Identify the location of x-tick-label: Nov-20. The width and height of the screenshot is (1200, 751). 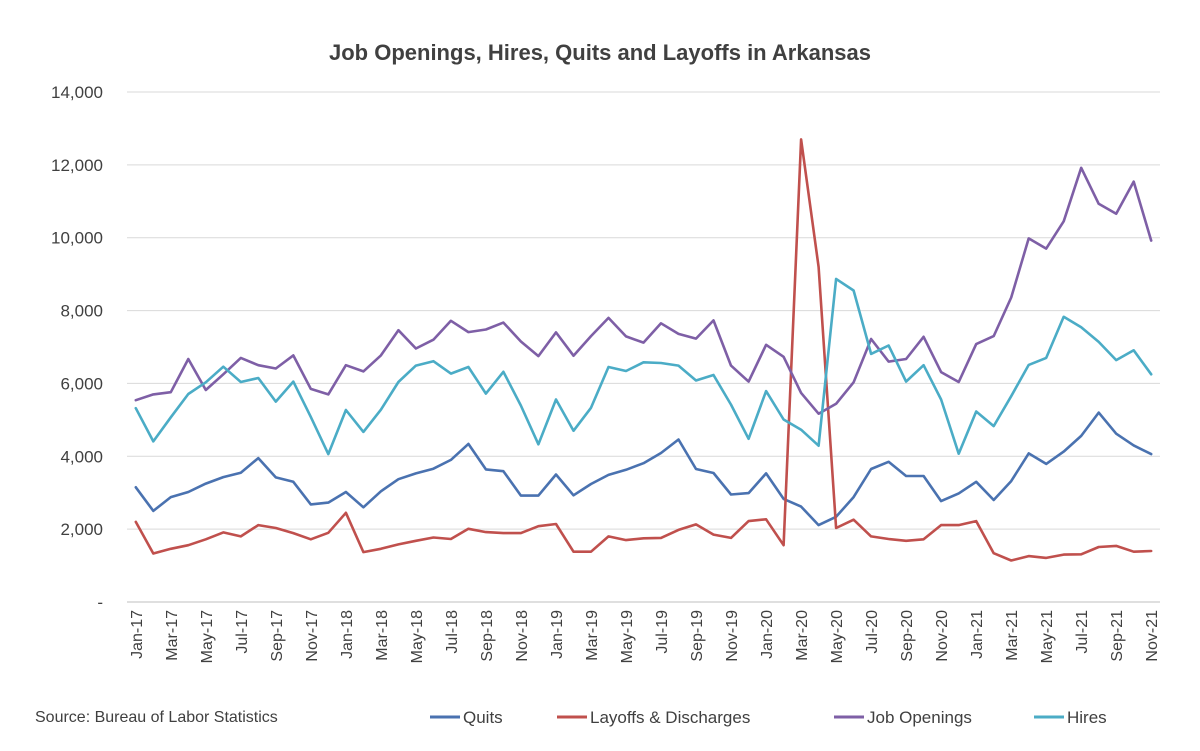
(942, 636).